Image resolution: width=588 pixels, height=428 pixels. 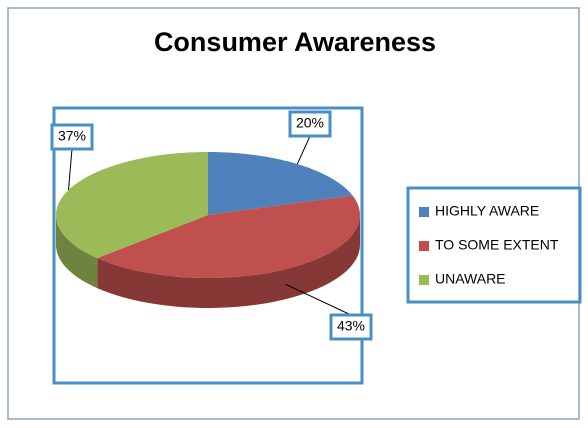 I want to click on data-label: 37%, so click(x=72, y=136).